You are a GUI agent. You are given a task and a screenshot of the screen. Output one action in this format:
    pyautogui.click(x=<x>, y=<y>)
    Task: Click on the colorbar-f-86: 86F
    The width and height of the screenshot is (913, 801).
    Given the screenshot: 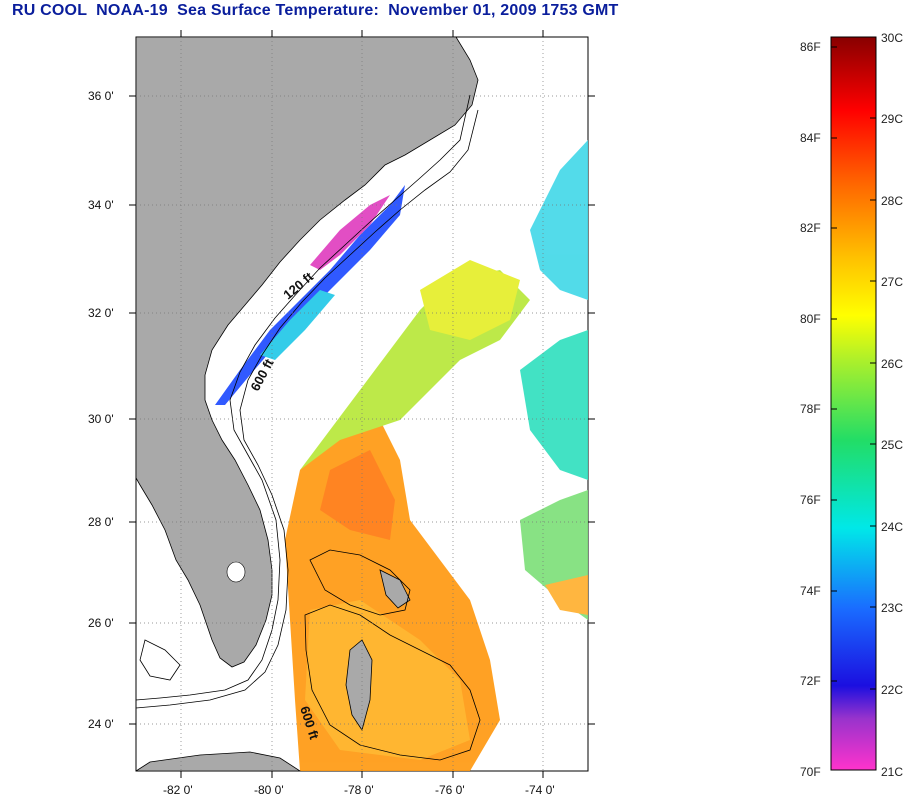 What is the action you would take?
    pyautogui.click(x=810, y=47)
    